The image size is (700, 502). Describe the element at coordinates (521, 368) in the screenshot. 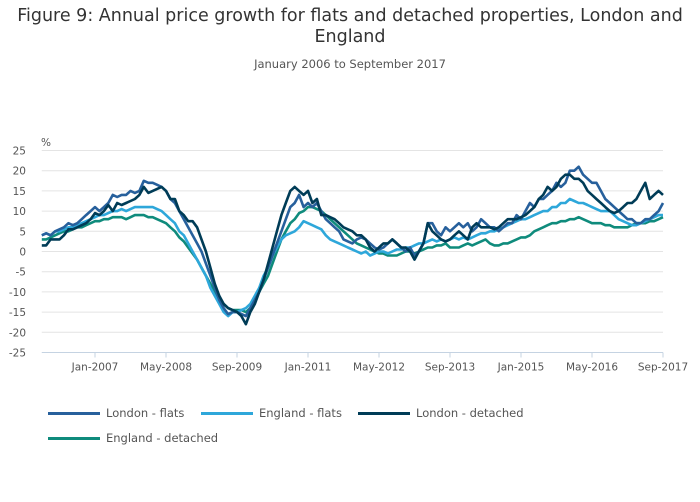

I see `x-tick-label: Jan-2015` at that location.